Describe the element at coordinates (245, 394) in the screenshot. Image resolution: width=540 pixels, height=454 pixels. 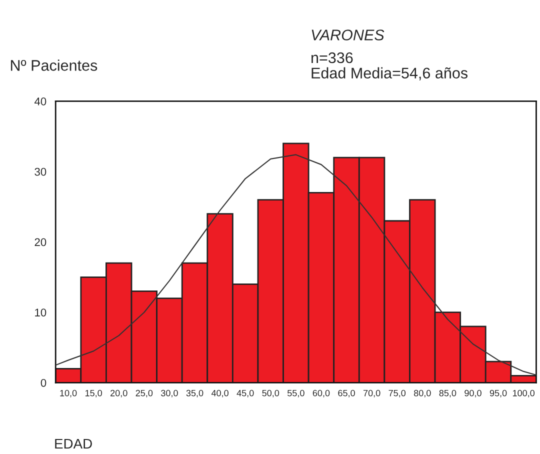
I see `x-tick-label: 45,0` at that location.